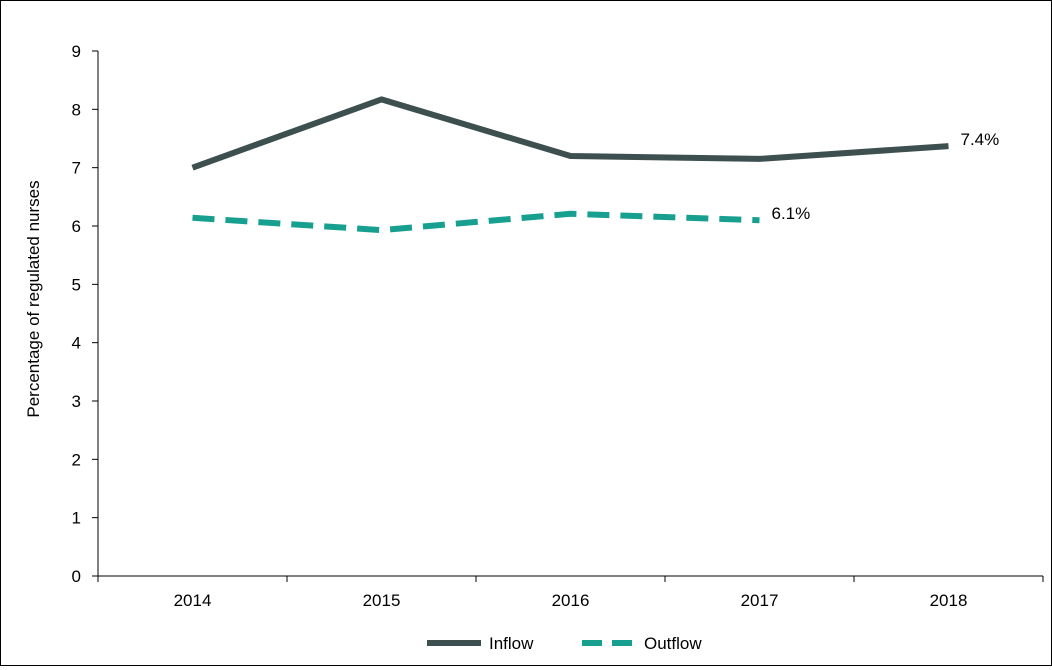 Image resolution: width=1052 pixels, height=670 pixels. Describe the element at coordinates (673, 643) in the screenshot. I see `legend-outflow-label: Outflow` at that location.